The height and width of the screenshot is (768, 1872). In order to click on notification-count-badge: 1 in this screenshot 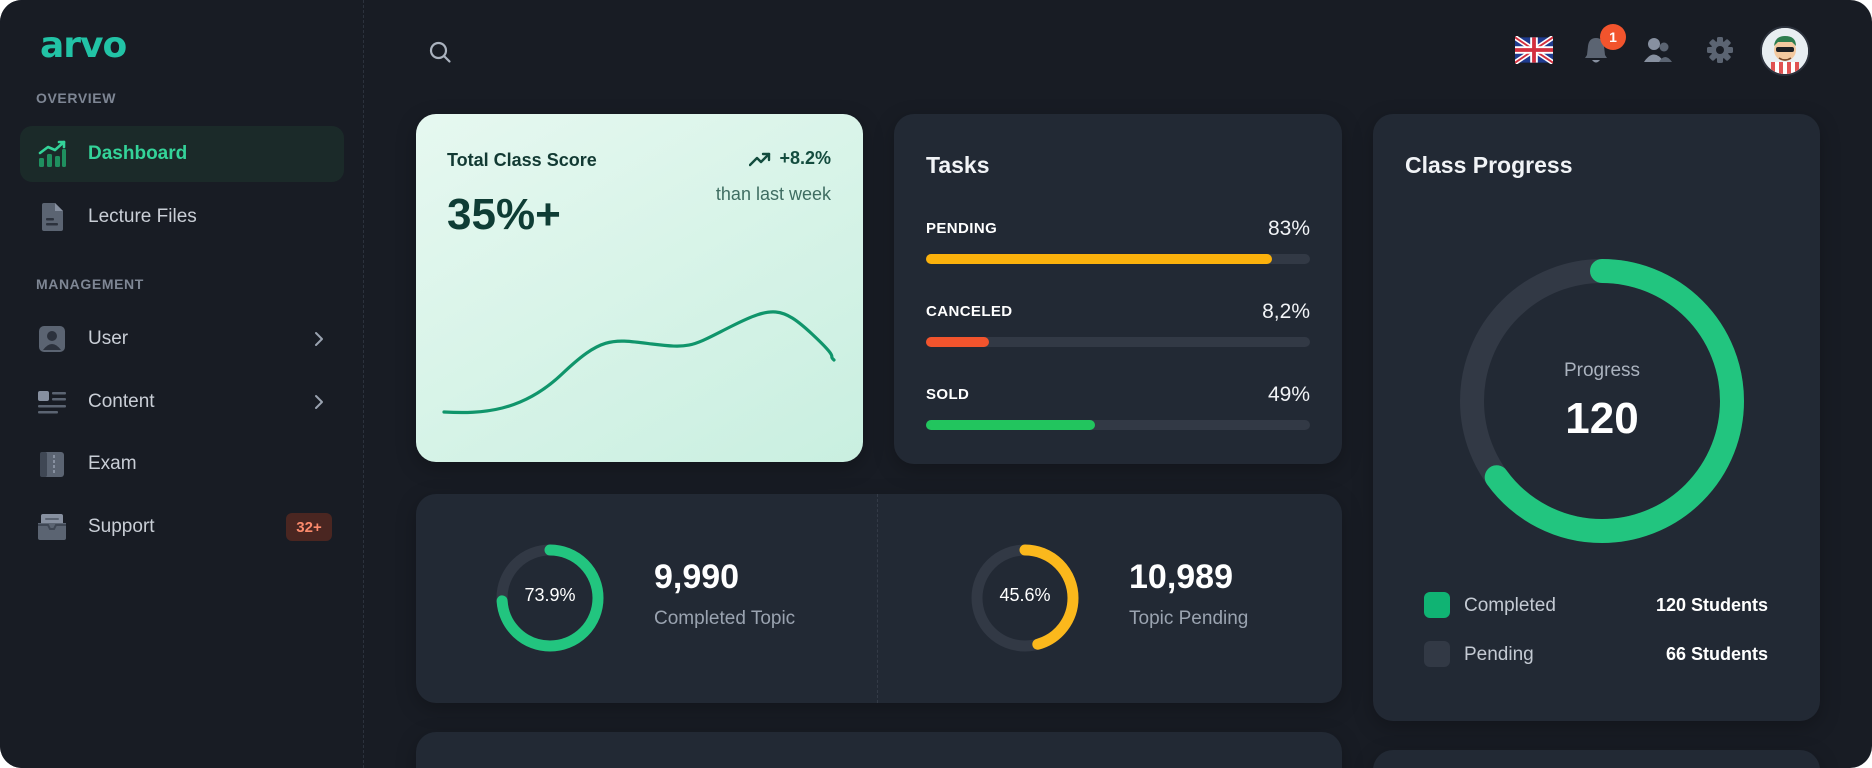, I will do `click(1613, 37)`.